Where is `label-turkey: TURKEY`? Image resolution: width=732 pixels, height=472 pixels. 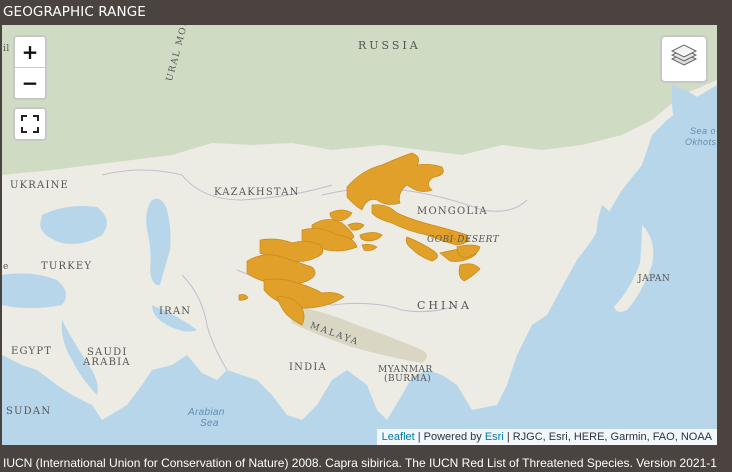 label-turkey: TURKEY is located at coordinates (67, 266).